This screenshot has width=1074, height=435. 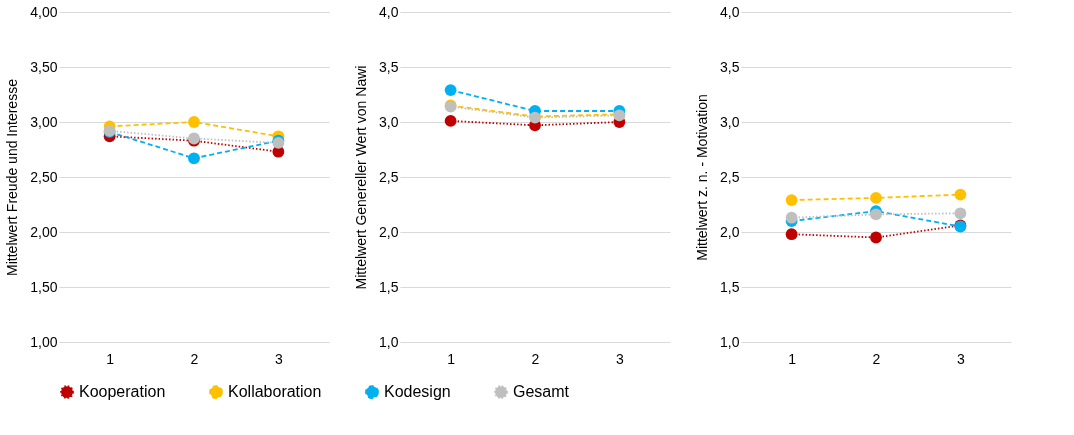 What do you see at coordinates (275, 392) in the screenshot?
I see `legend-label: Kollaboration` at bounding box center [275, 392].